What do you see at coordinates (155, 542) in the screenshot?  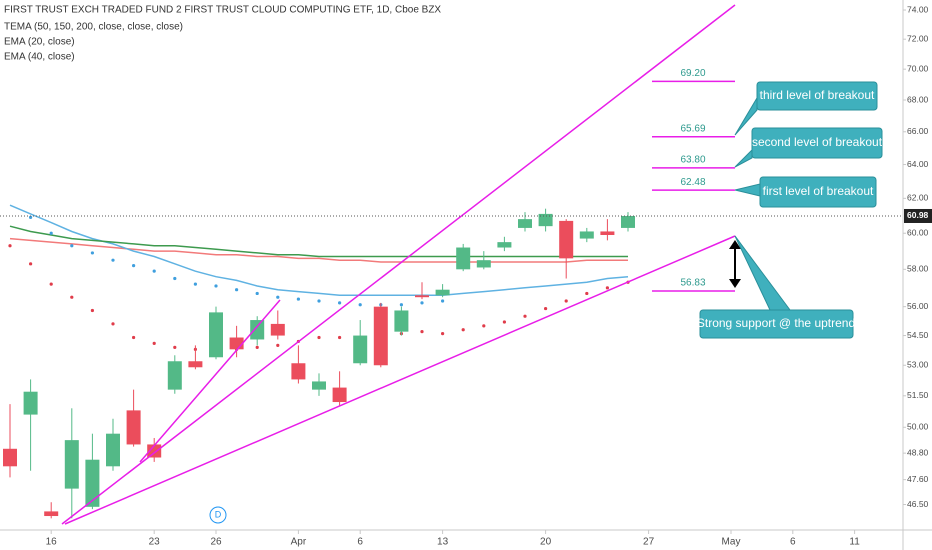 I see `x-tick-label: 23` at bounding box center [155, 542].